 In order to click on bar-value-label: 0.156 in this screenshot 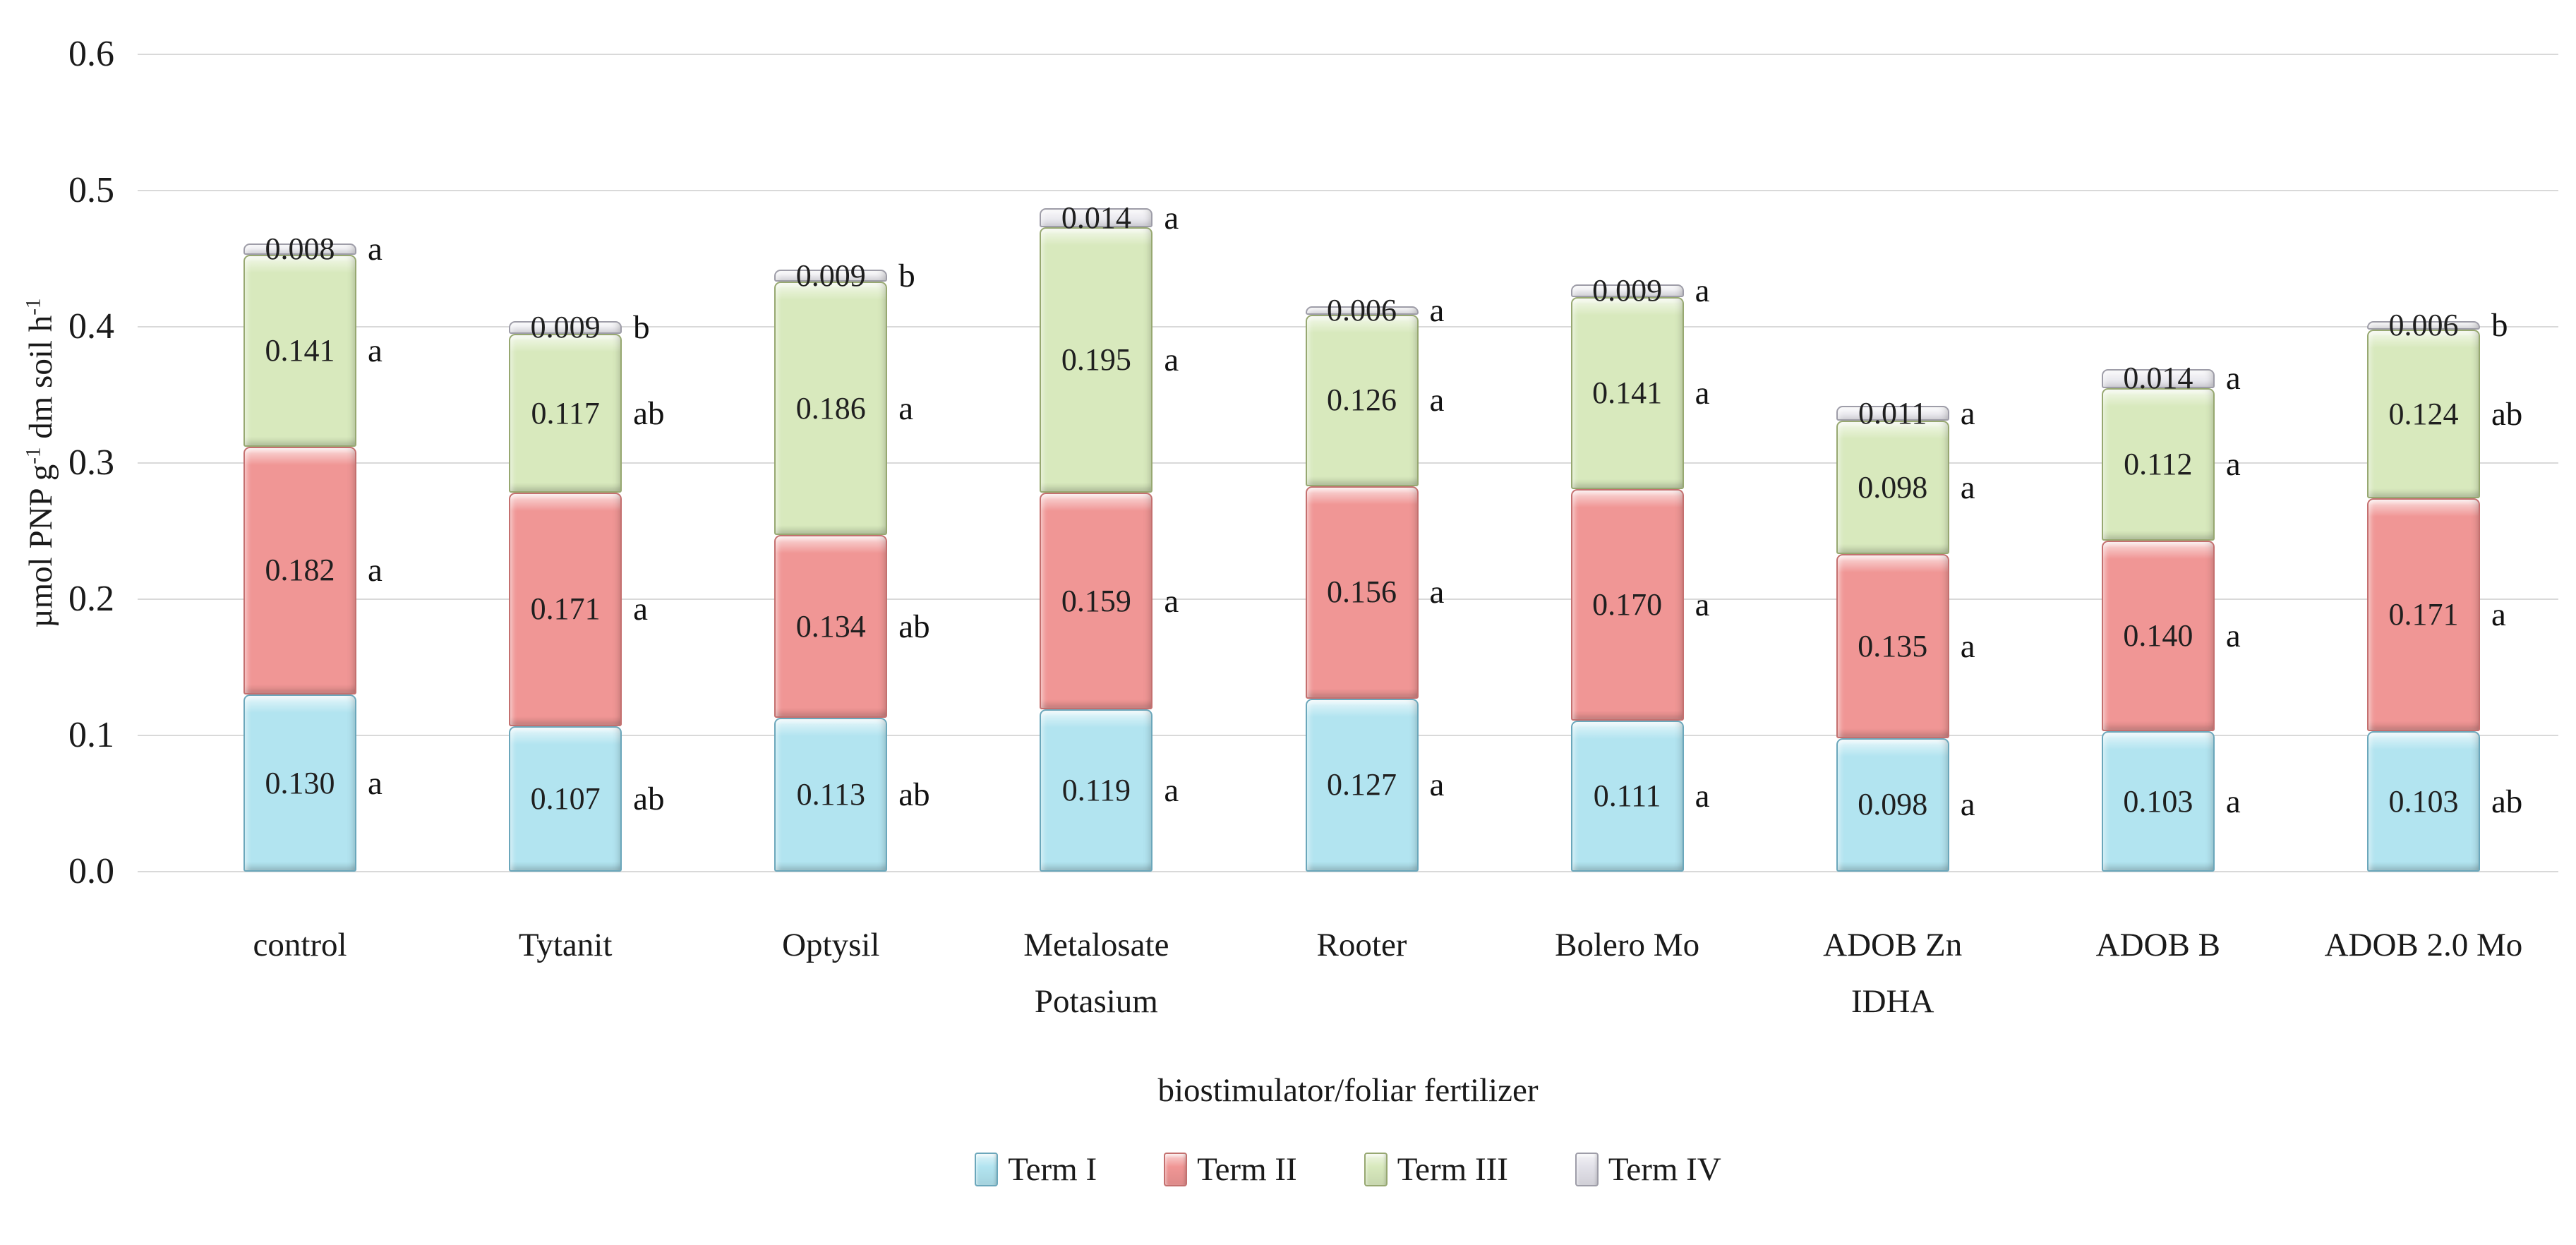, I will do `click(1362, 592)`.